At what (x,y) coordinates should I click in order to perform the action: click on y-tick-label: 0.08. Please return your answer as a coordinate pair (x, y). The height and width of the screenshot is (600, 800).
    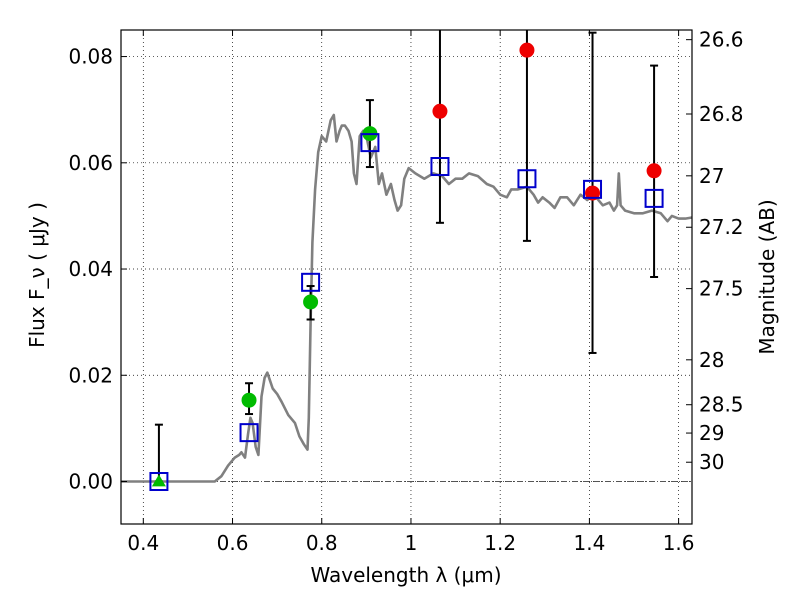
    Looking at the image, I should click on (90, 57).